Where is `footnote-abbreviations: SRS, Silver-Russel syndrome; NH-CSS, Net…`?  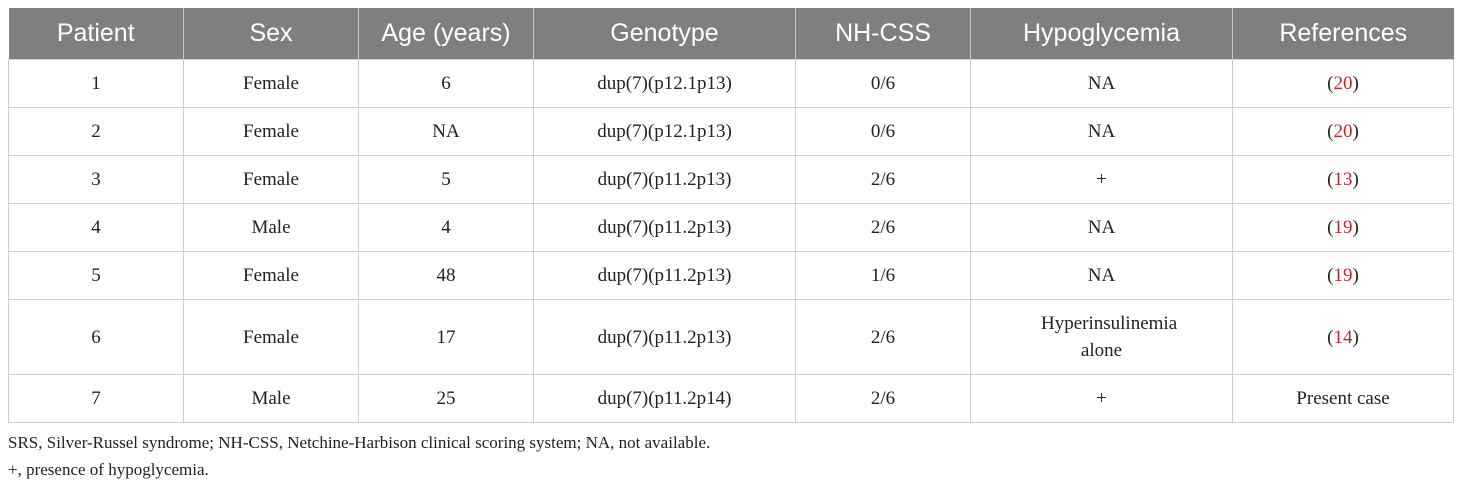 footnote-abbreviations: SRS, Silver-Russel syndrome; NH-CSS, Net… is located at coordinates (359, 442).